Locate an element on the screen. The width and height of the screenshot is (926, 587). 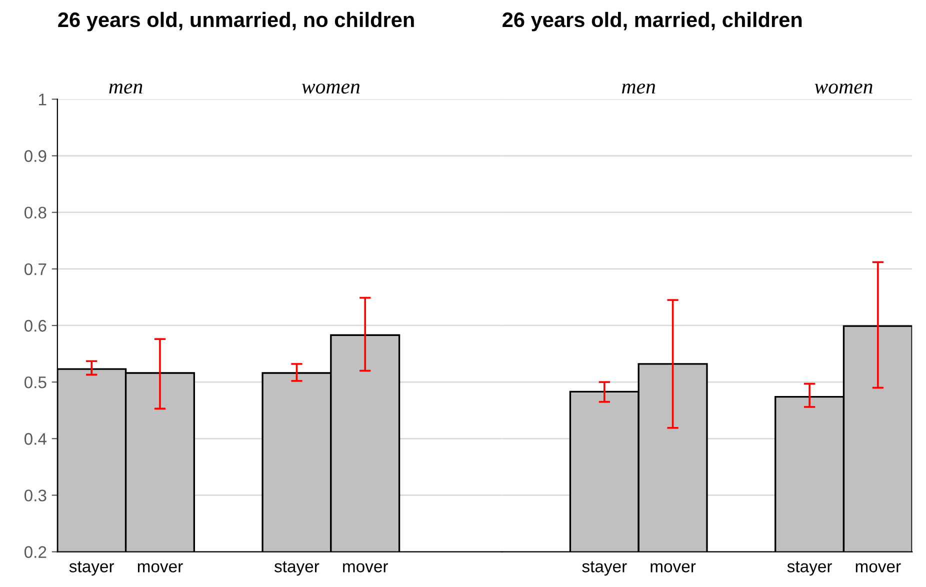
y-tick-label: 0.9 is located at coordinates (35, 156).